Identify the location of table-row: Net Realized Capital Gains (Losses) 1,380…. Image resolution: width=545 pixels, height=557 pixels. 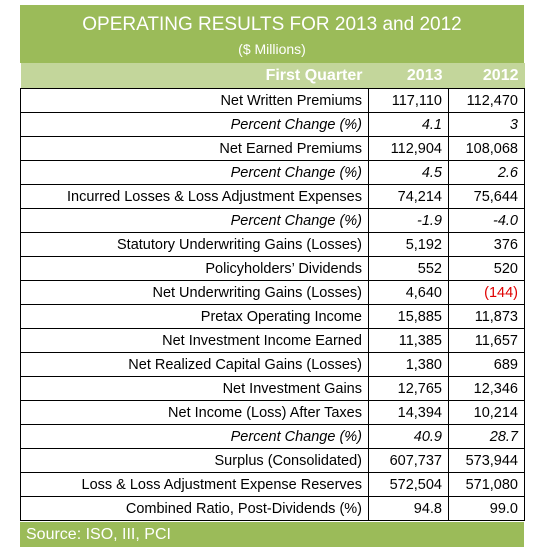
(272, 364).